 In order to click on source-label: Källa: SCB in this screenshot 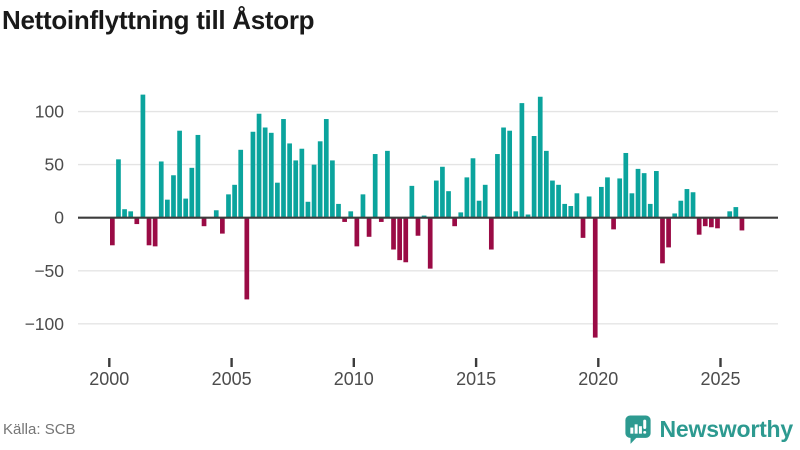, I will do `click(39, 429)`.